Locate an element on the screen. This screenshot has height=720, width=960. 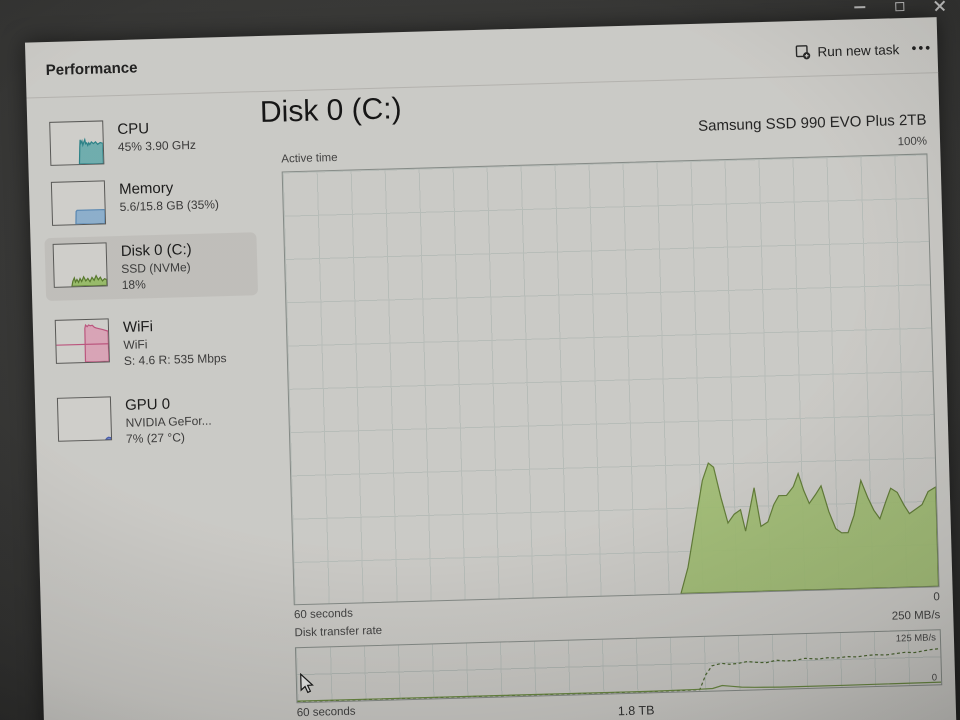
active-time-max-label: 100% is located at coordinates (912, 142).